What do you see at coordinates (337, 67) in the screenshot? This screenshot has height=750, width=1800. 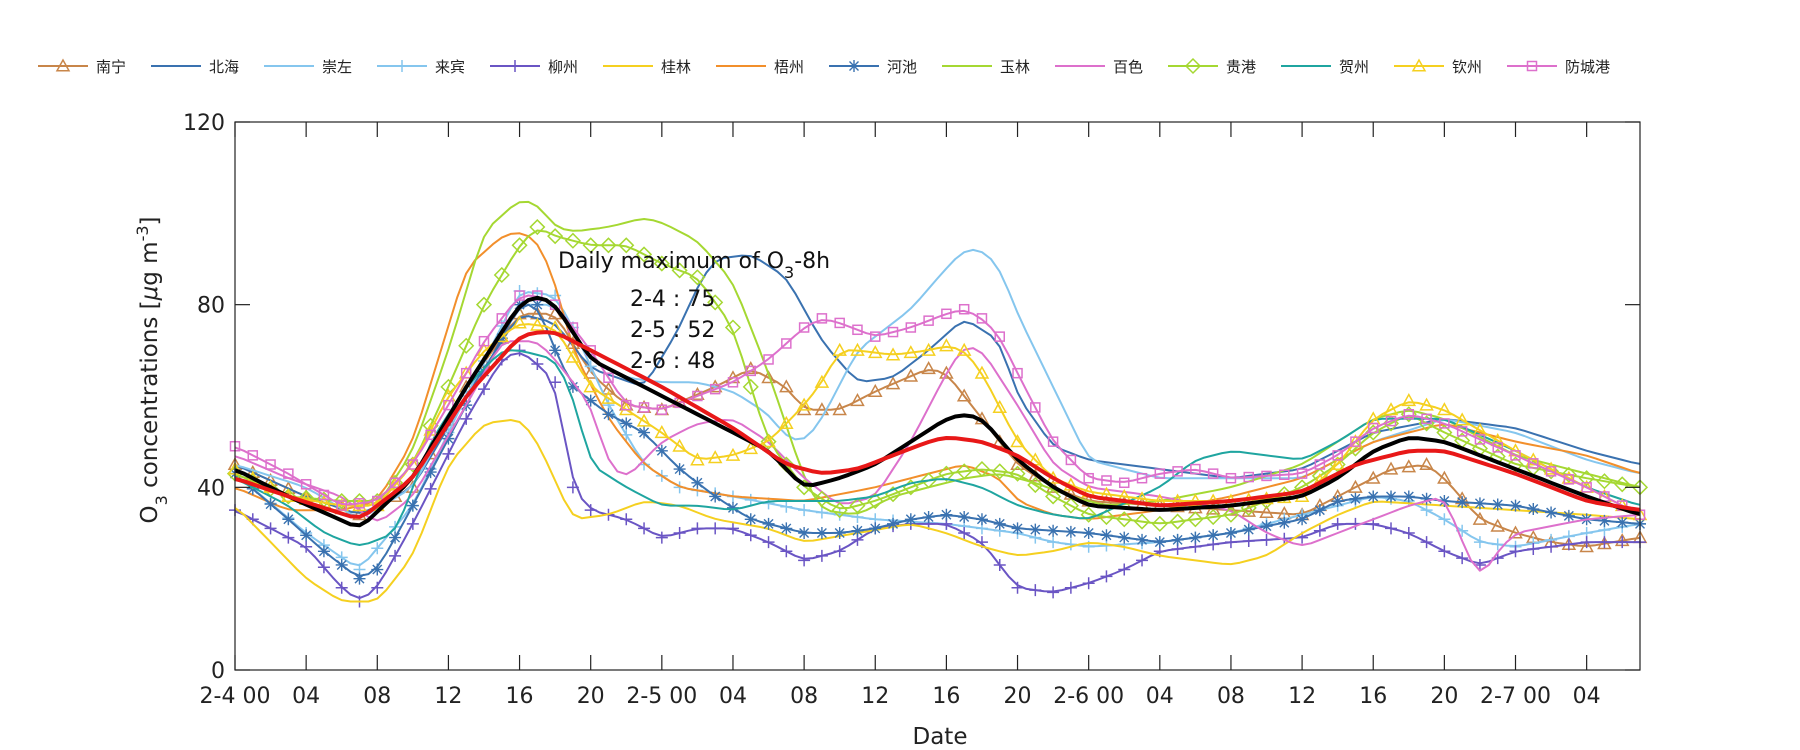 I see `legend-label: 崇左` at bounding box center [337, 67].